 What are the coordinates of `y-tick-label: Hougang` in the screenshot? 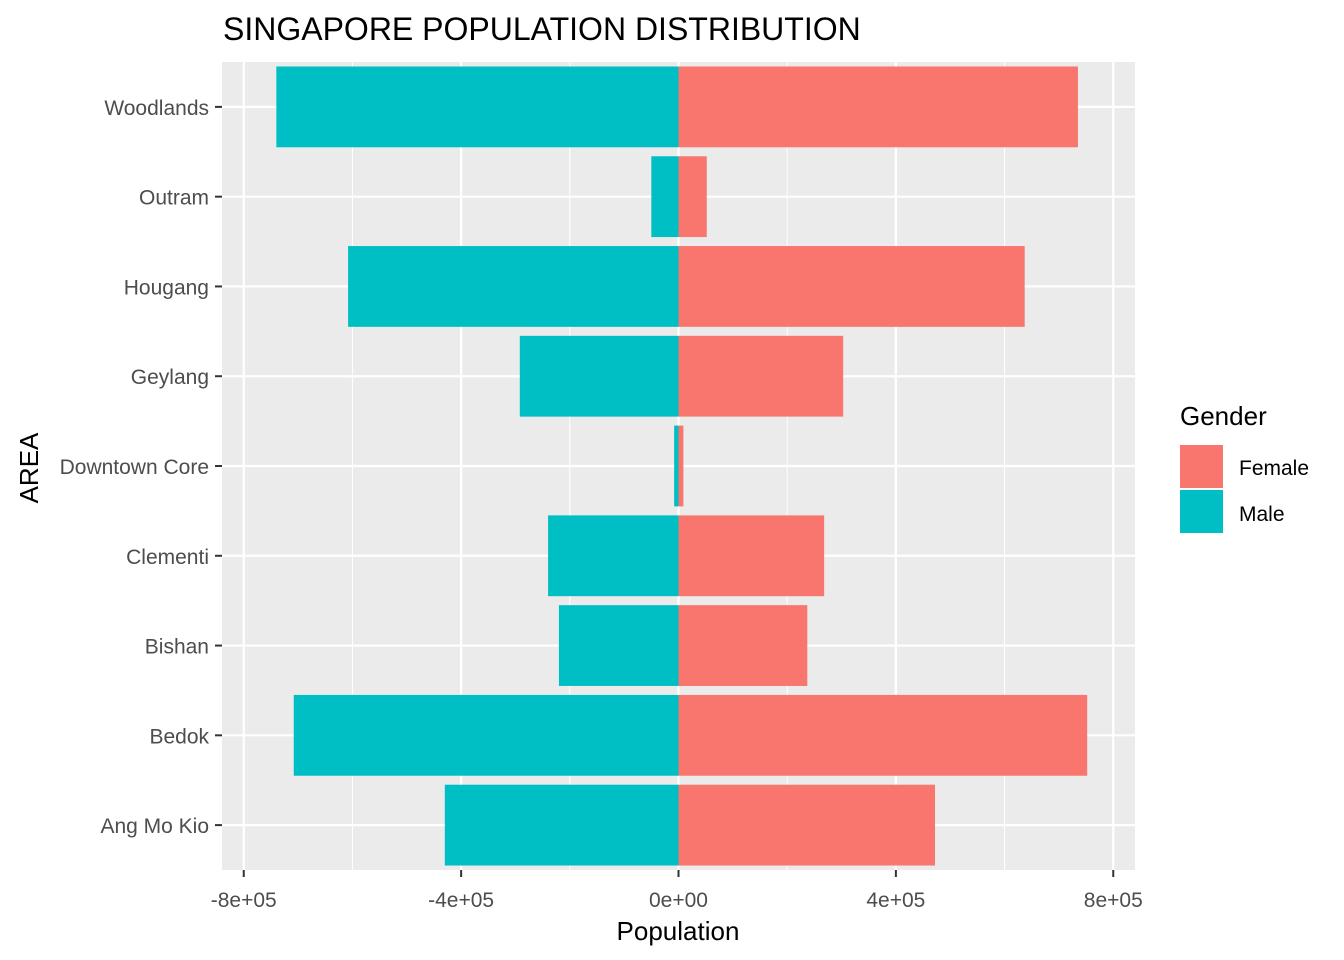 It's located at (166, 287).